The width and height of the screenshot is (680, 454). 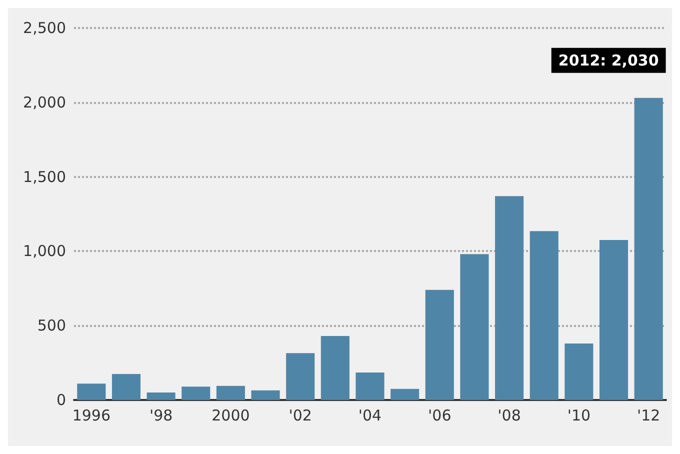 What do you see at coordinates (231, 415) in the screenshot?
I see `x-tick-label: 2000` at bounding box center [231, 415].